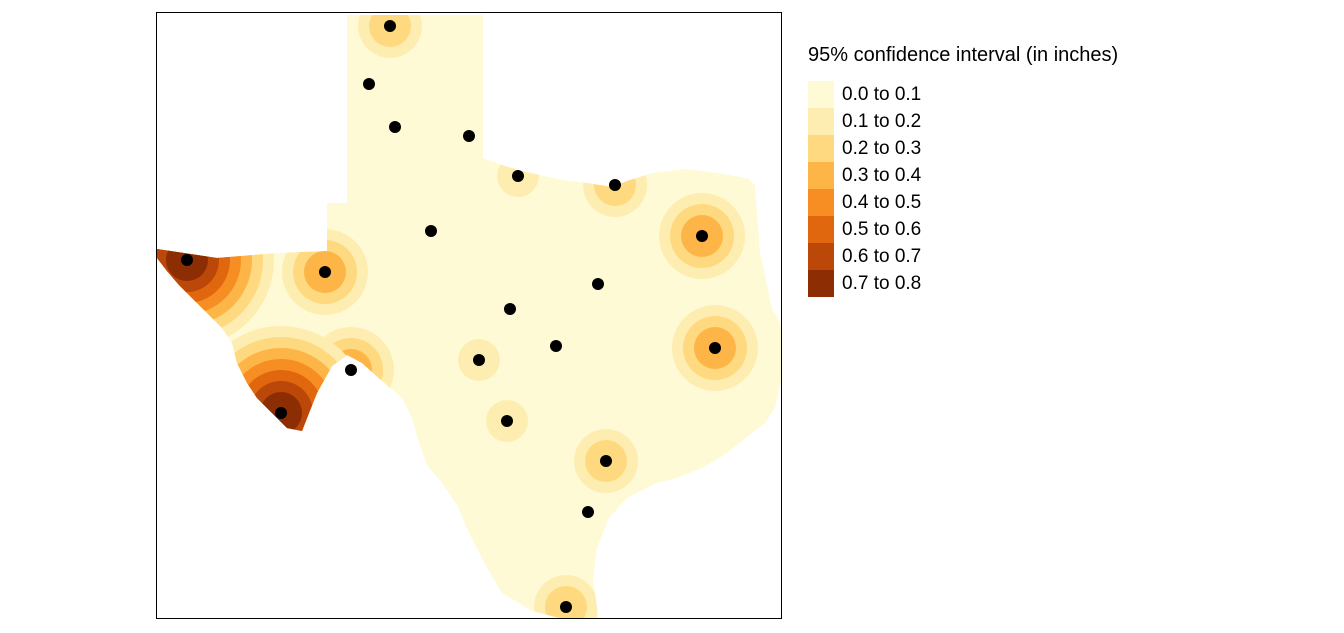 The image size is (1344, 633). What do you see at coordinates (963, 148) in the screenshot?
I see `legend-item: 0.2 to 0.3` at bounding box center [963, 148].